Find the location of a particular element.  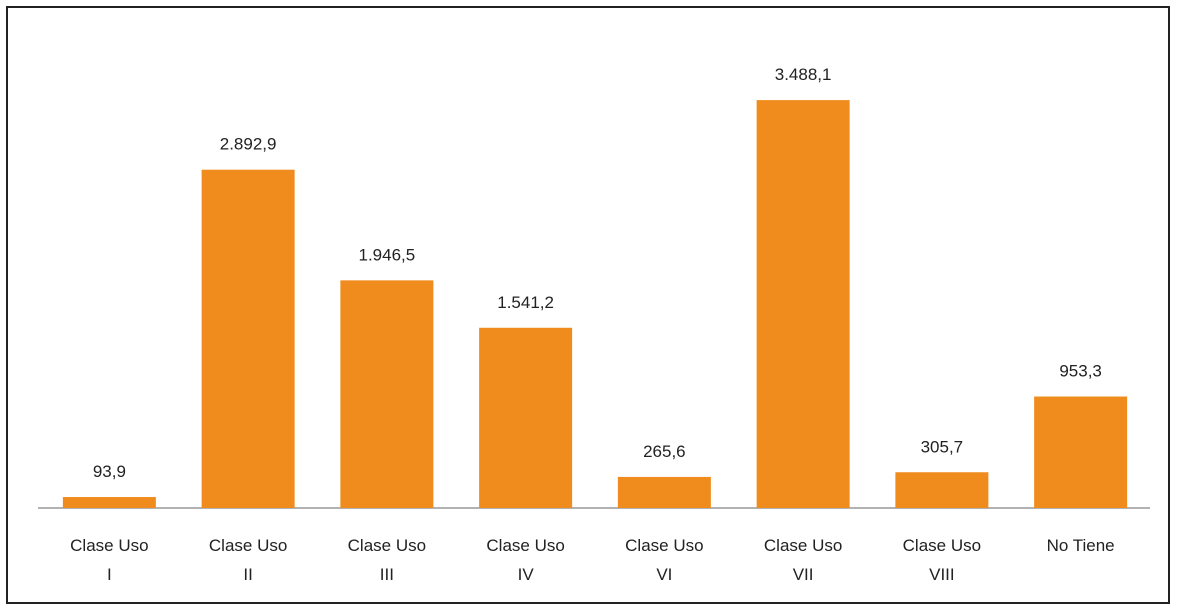

x-tick-label: Clase Uso I is located at coordinates (109, 560).